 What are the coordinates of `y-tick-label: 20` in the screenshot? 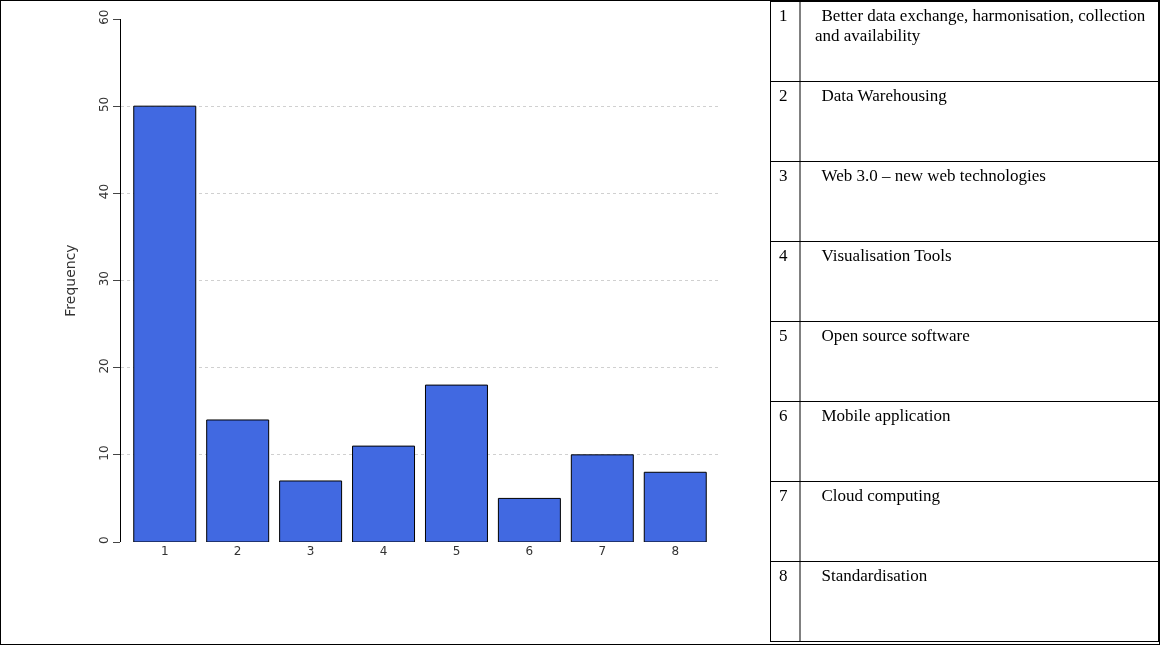 It's located at (104, 366).